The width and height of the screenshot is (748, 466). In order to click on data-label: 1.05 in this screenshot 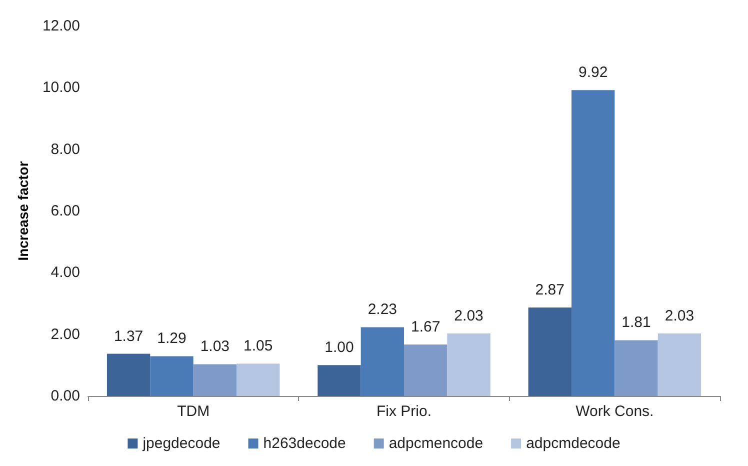, I will do `click(258, 346)`.